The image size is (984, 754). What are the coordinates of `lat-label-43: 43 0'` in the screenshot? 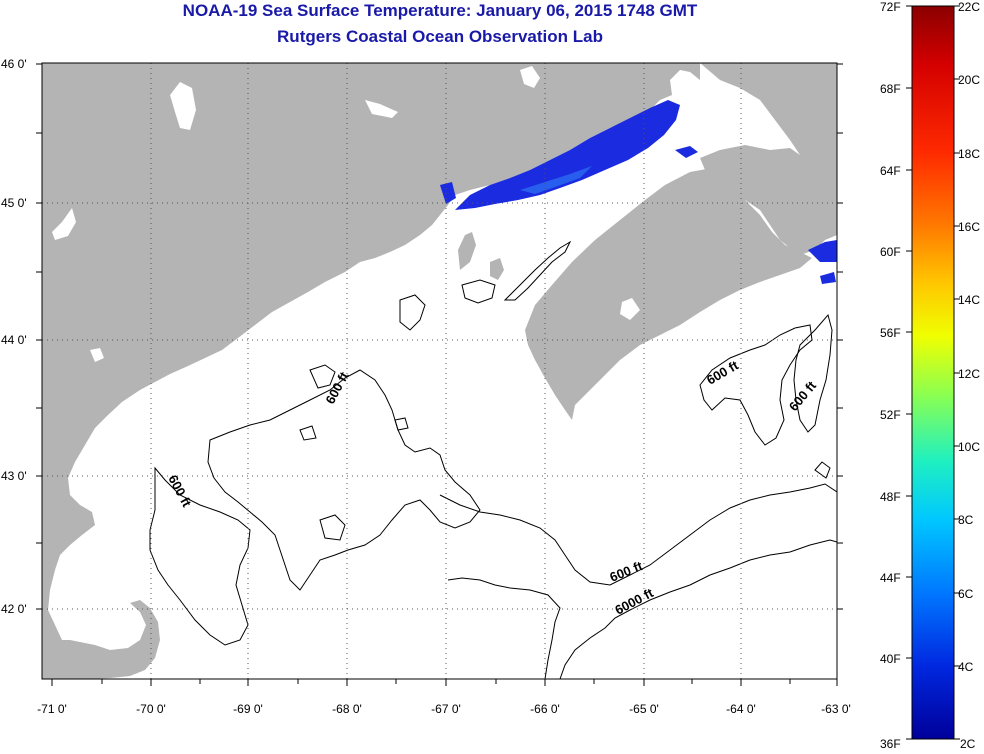 It's located at (14, 476).